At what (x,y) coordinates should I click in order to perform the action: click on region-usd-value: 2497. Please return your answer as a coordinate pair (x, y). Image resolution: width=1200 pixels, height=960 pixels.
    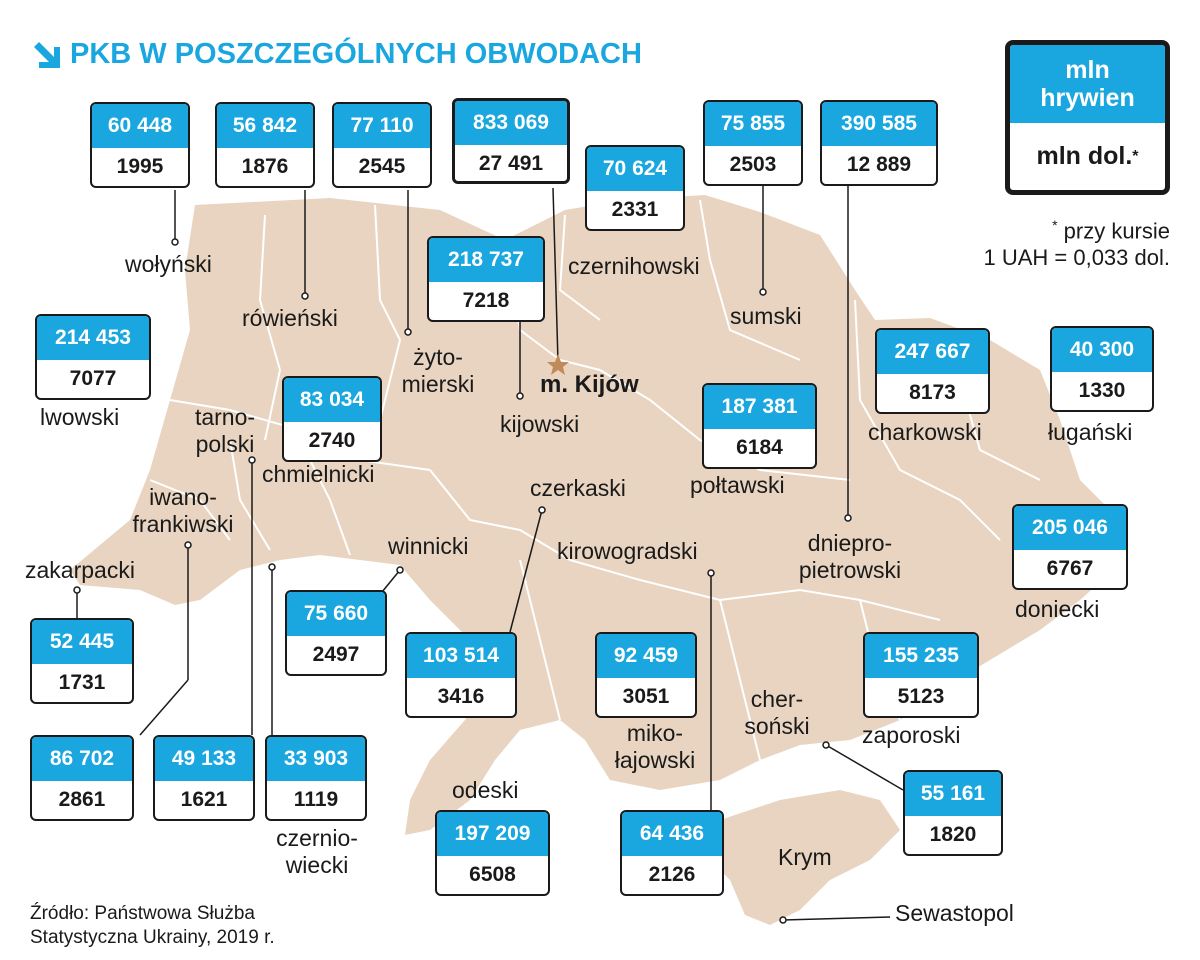
    Looking at the image, I should click on (336, 654).